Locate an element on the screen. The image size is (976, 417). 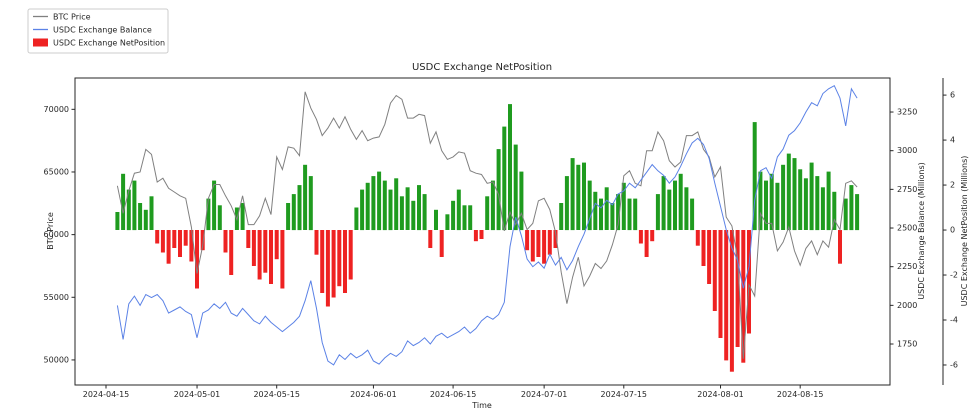
svg-text: 2024-07-01 is located at coordinates (544, 394).